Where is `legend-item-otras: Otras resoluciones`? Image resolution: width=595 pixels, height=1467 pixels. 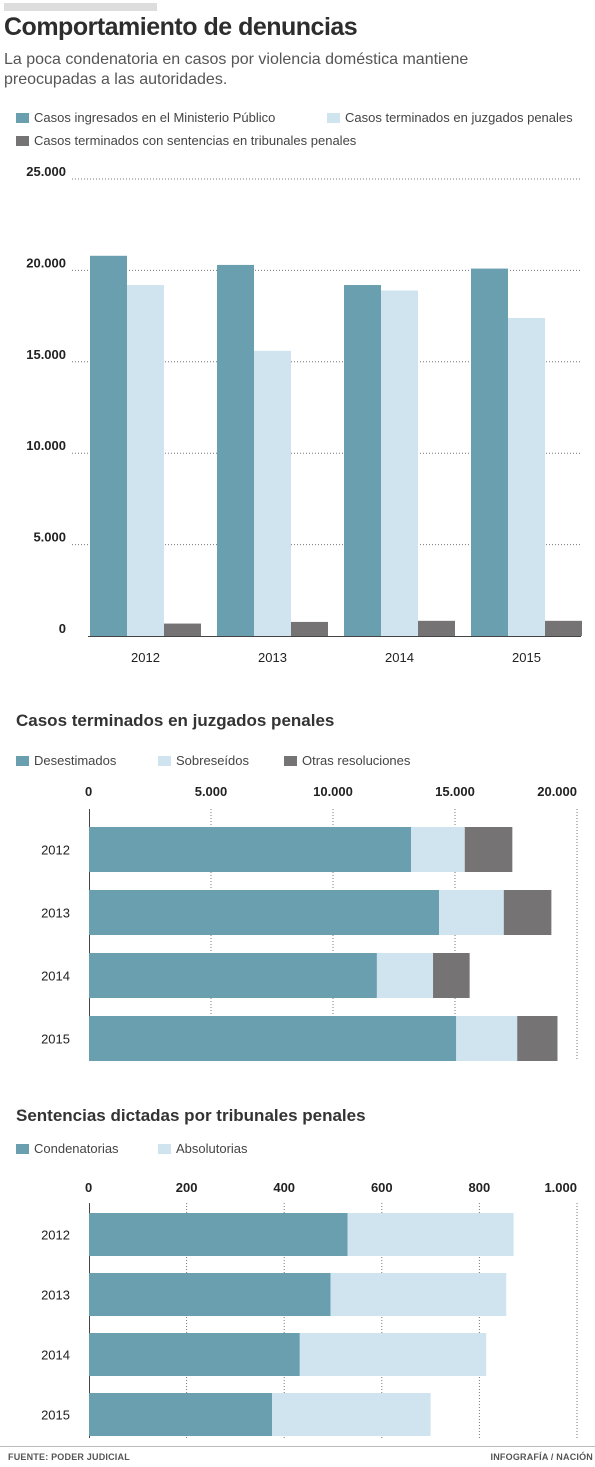 legend-item-otras: Otras resoluciones is located at coordinates (347, 760).